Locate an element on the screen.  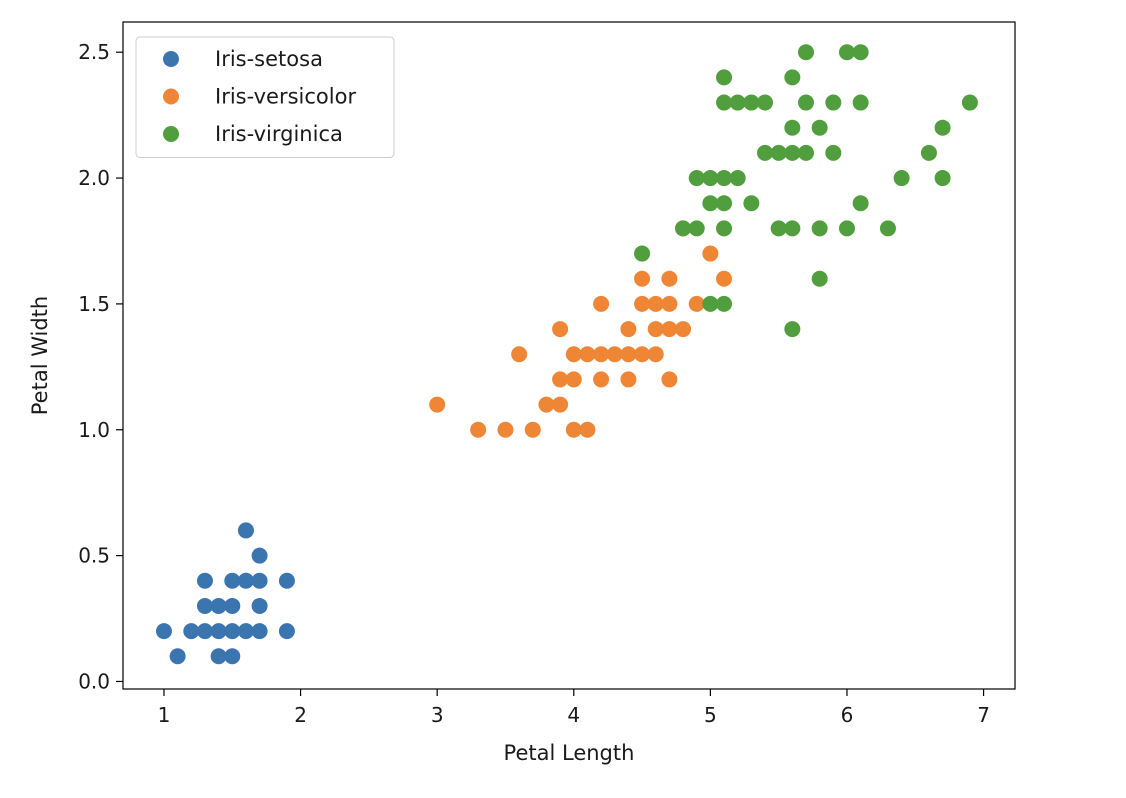
x-tick-label: 5 is located at coordinates (710, 715).